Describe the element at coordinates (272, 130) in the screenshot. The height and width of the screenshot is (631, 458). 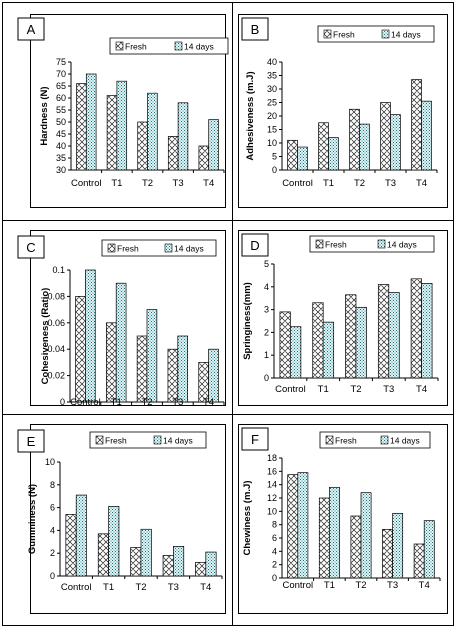
I see `y-tick-label-b-3: 15` at that location.